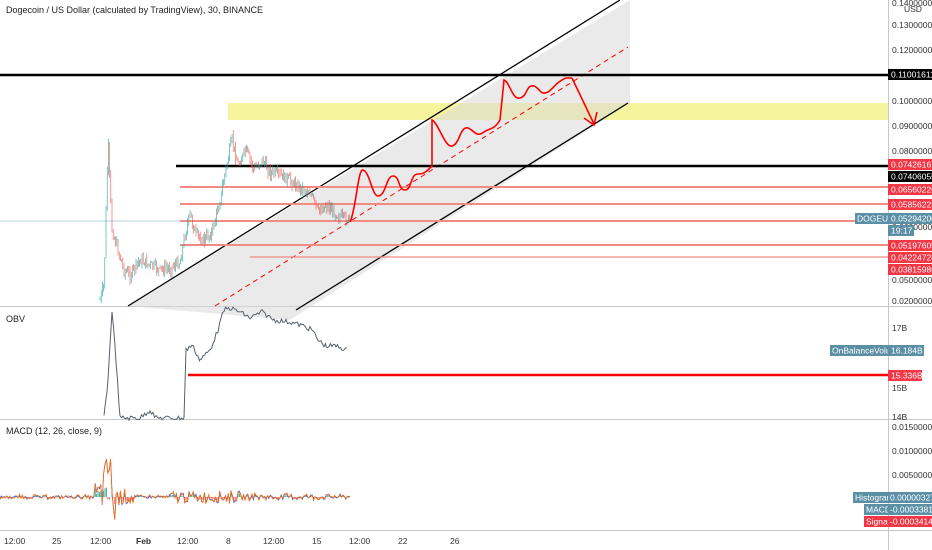  Describe the element at coordinates (911, 205) in the screenshot. I see `price-tag: 0.05856223` at that location.